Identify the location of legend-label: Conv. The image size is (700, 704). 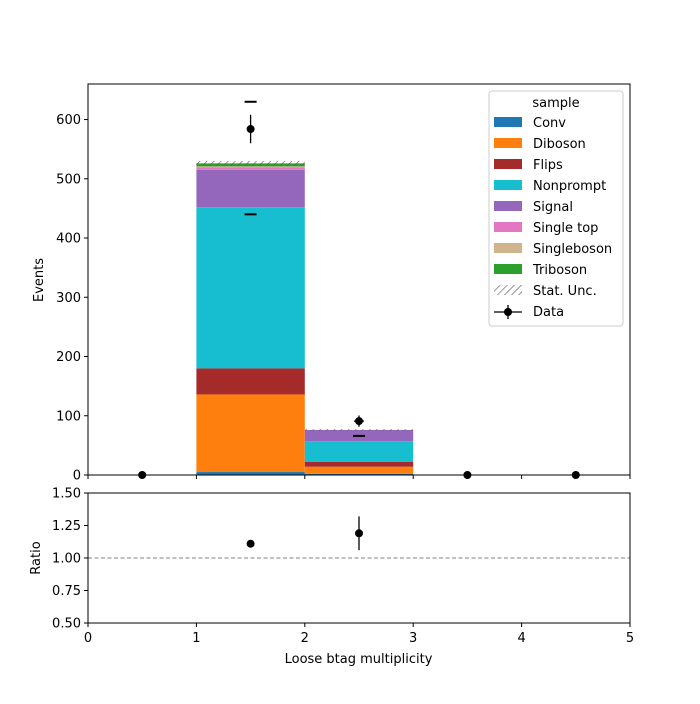
(549, 123).